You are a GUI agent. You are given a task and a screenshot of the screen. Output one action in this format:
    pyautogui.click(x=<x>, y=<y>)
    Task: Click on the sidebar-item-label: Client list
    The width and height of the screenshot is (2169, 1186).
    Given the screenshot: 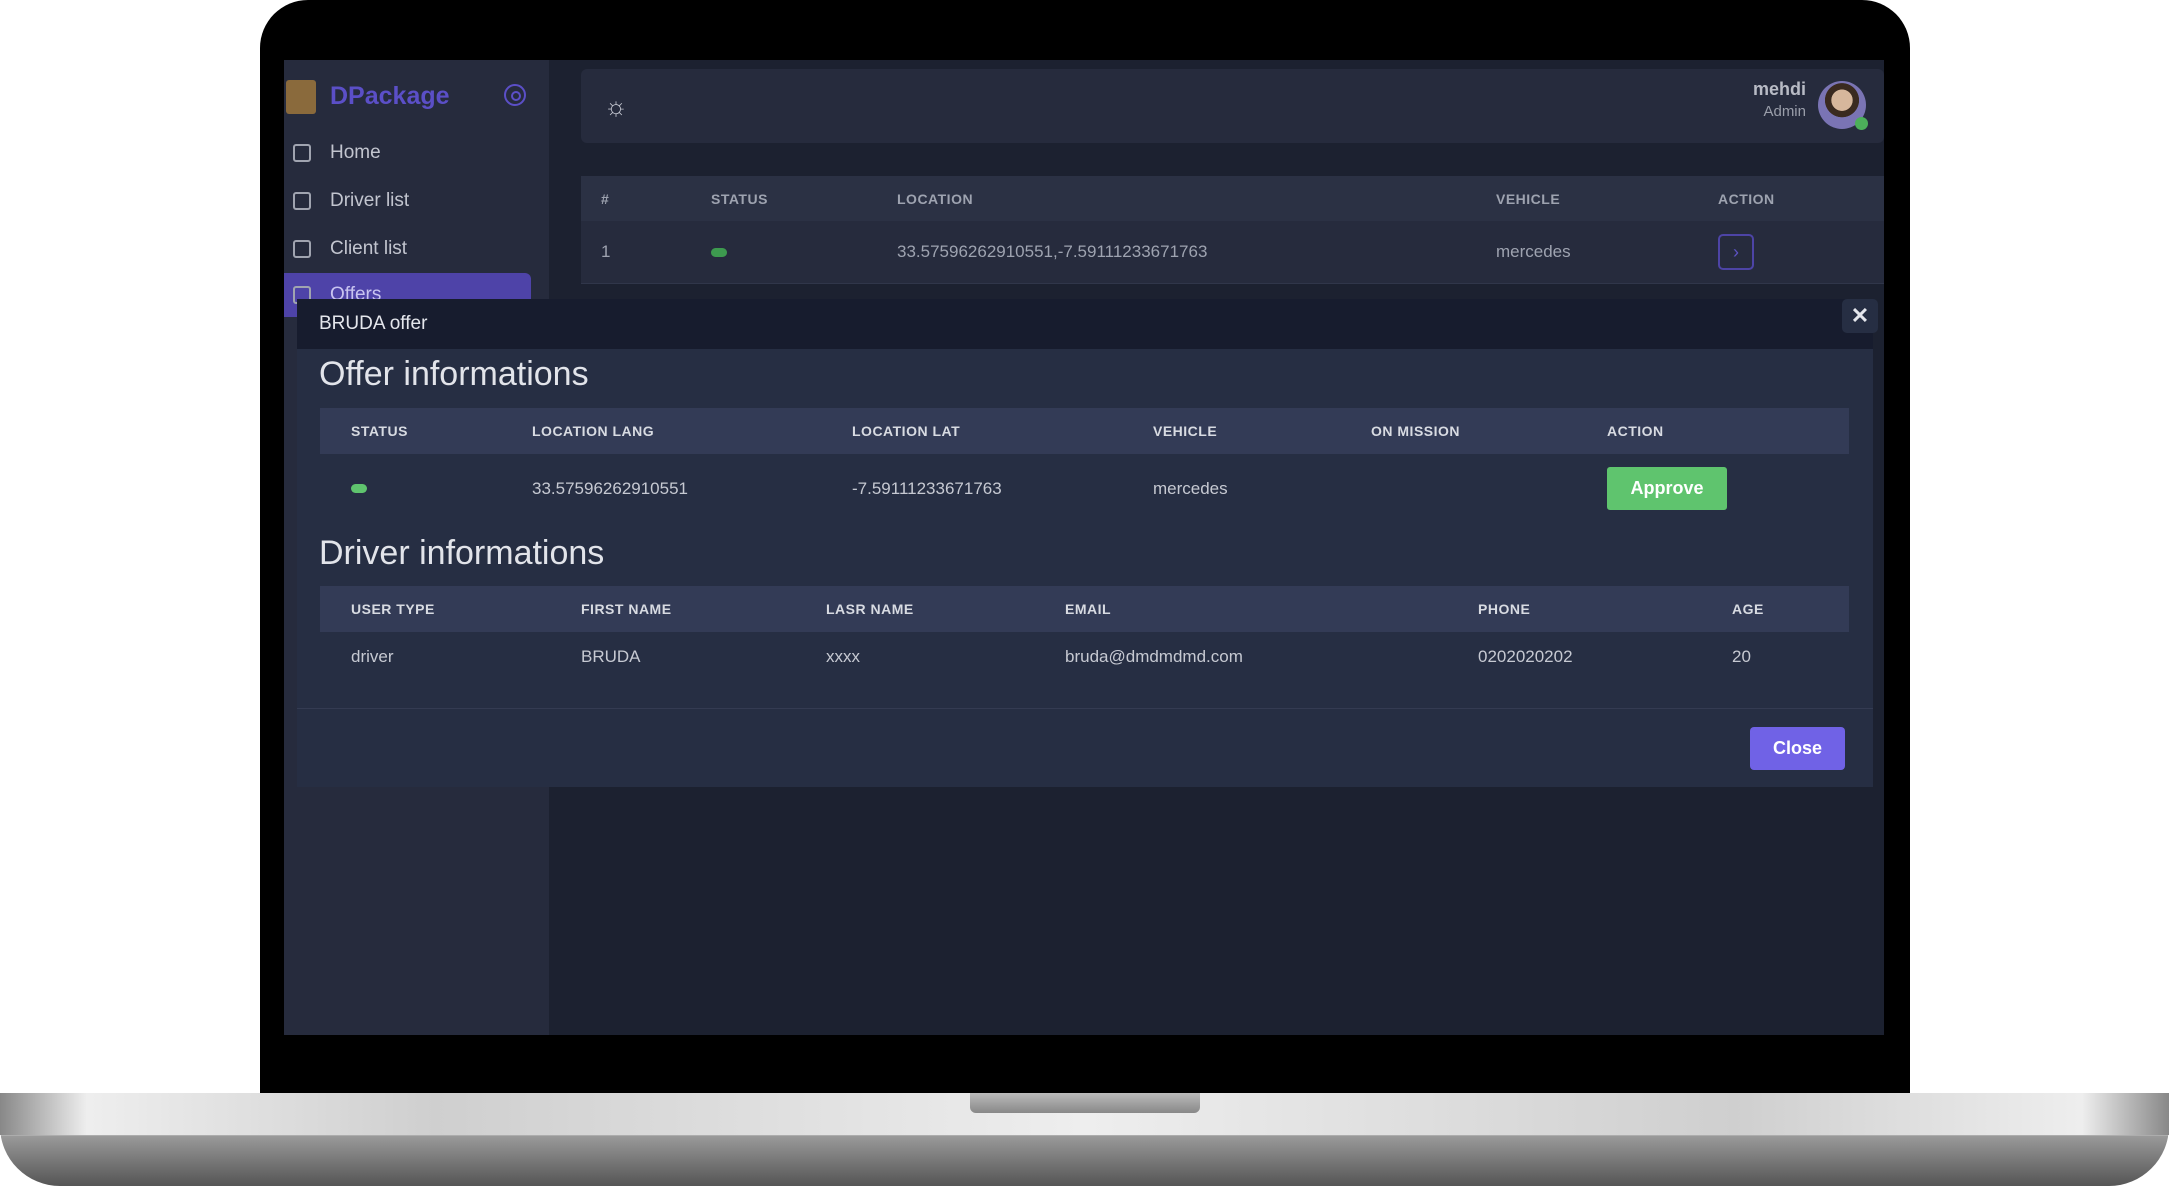 What is the action you would take?
    pyautogui.click(x=369, y=248)
    